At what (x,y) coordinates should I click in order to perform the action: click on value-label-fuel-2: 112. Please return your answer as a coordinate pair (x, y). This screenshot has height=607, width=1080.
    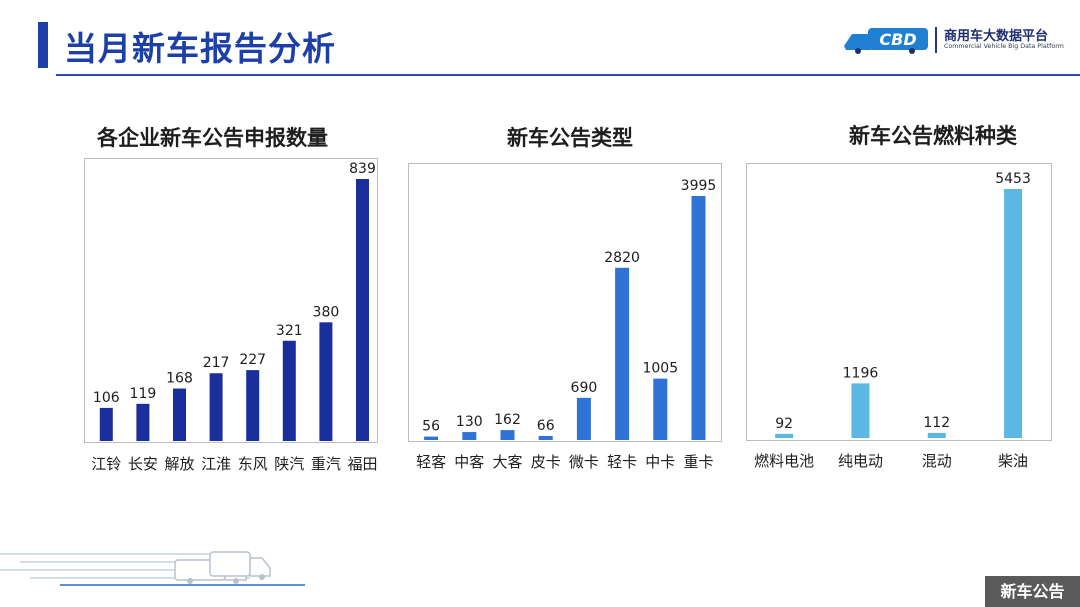
    Looking at the image, I should click on (936, 423).